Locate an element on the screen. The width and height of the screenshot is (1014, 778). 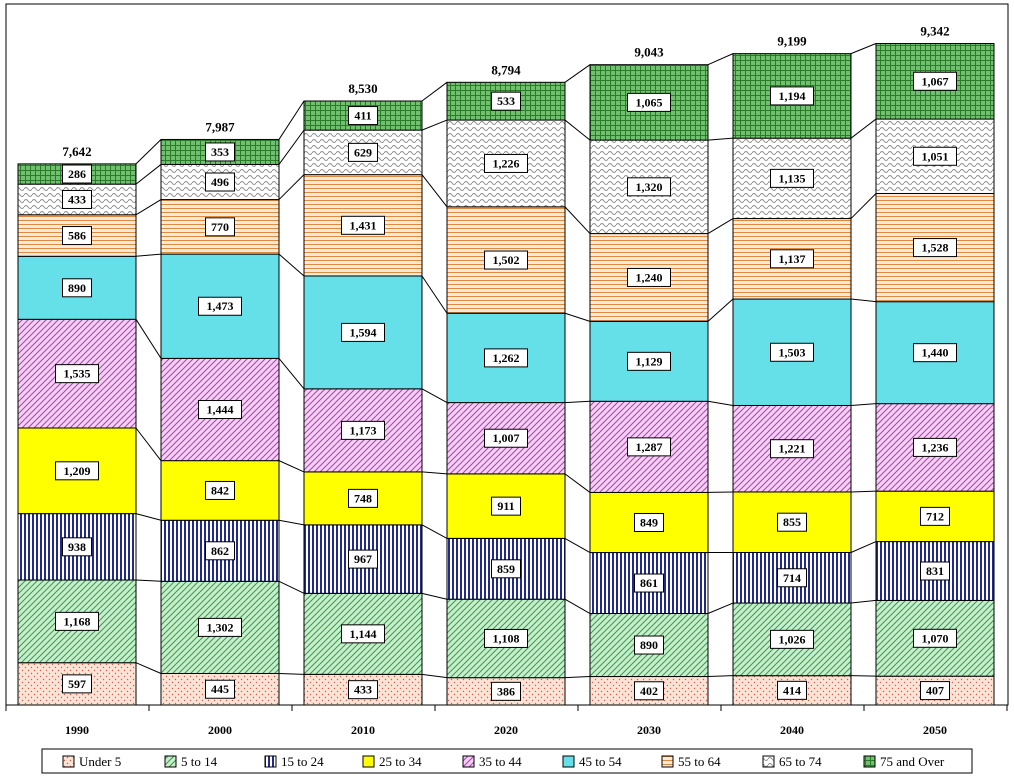
data-label-2020-under-5: 386 is located at coordinates (506, 691).